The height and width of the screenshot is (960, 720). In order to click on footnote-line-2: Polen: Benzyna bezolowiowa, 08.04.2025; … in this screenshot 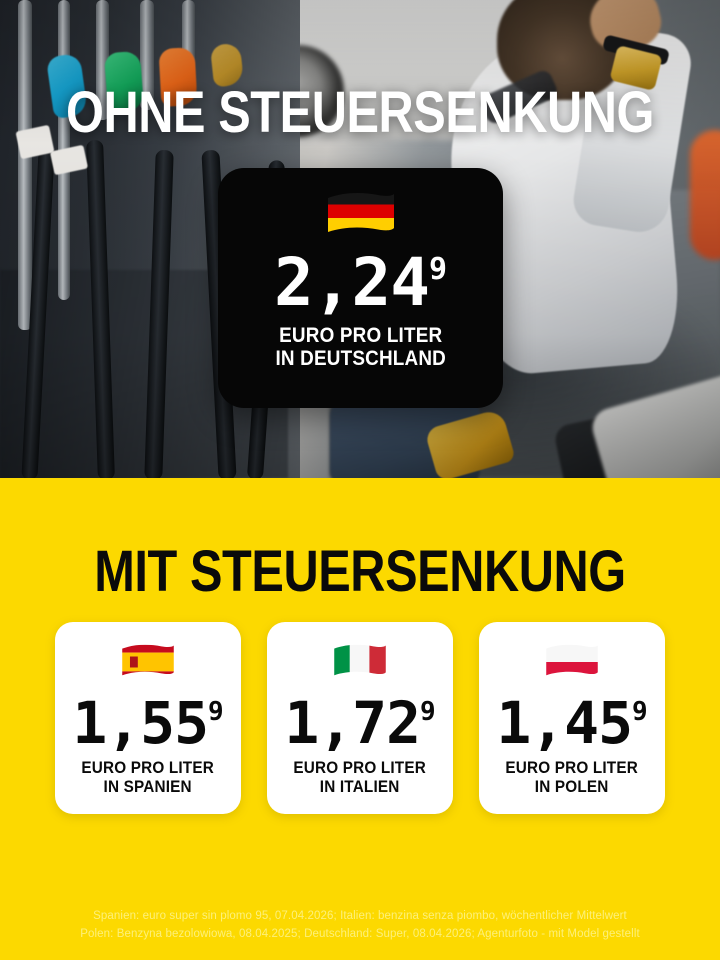, I will do `click(360, 933)`.